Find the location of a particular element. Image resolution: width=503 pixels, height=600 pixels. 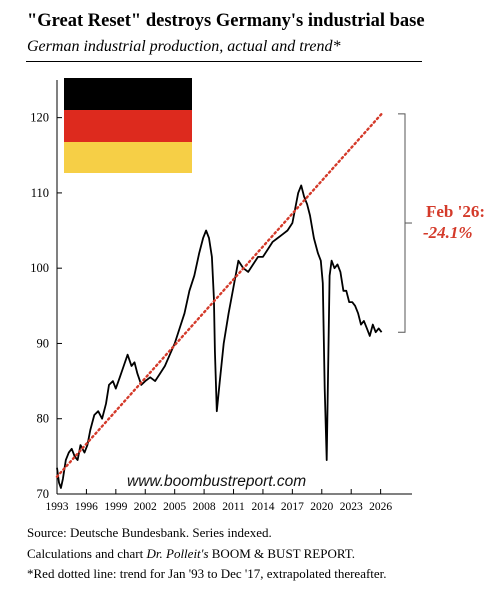

x-tick-label: 2011 is located at coordinates (233, 507).